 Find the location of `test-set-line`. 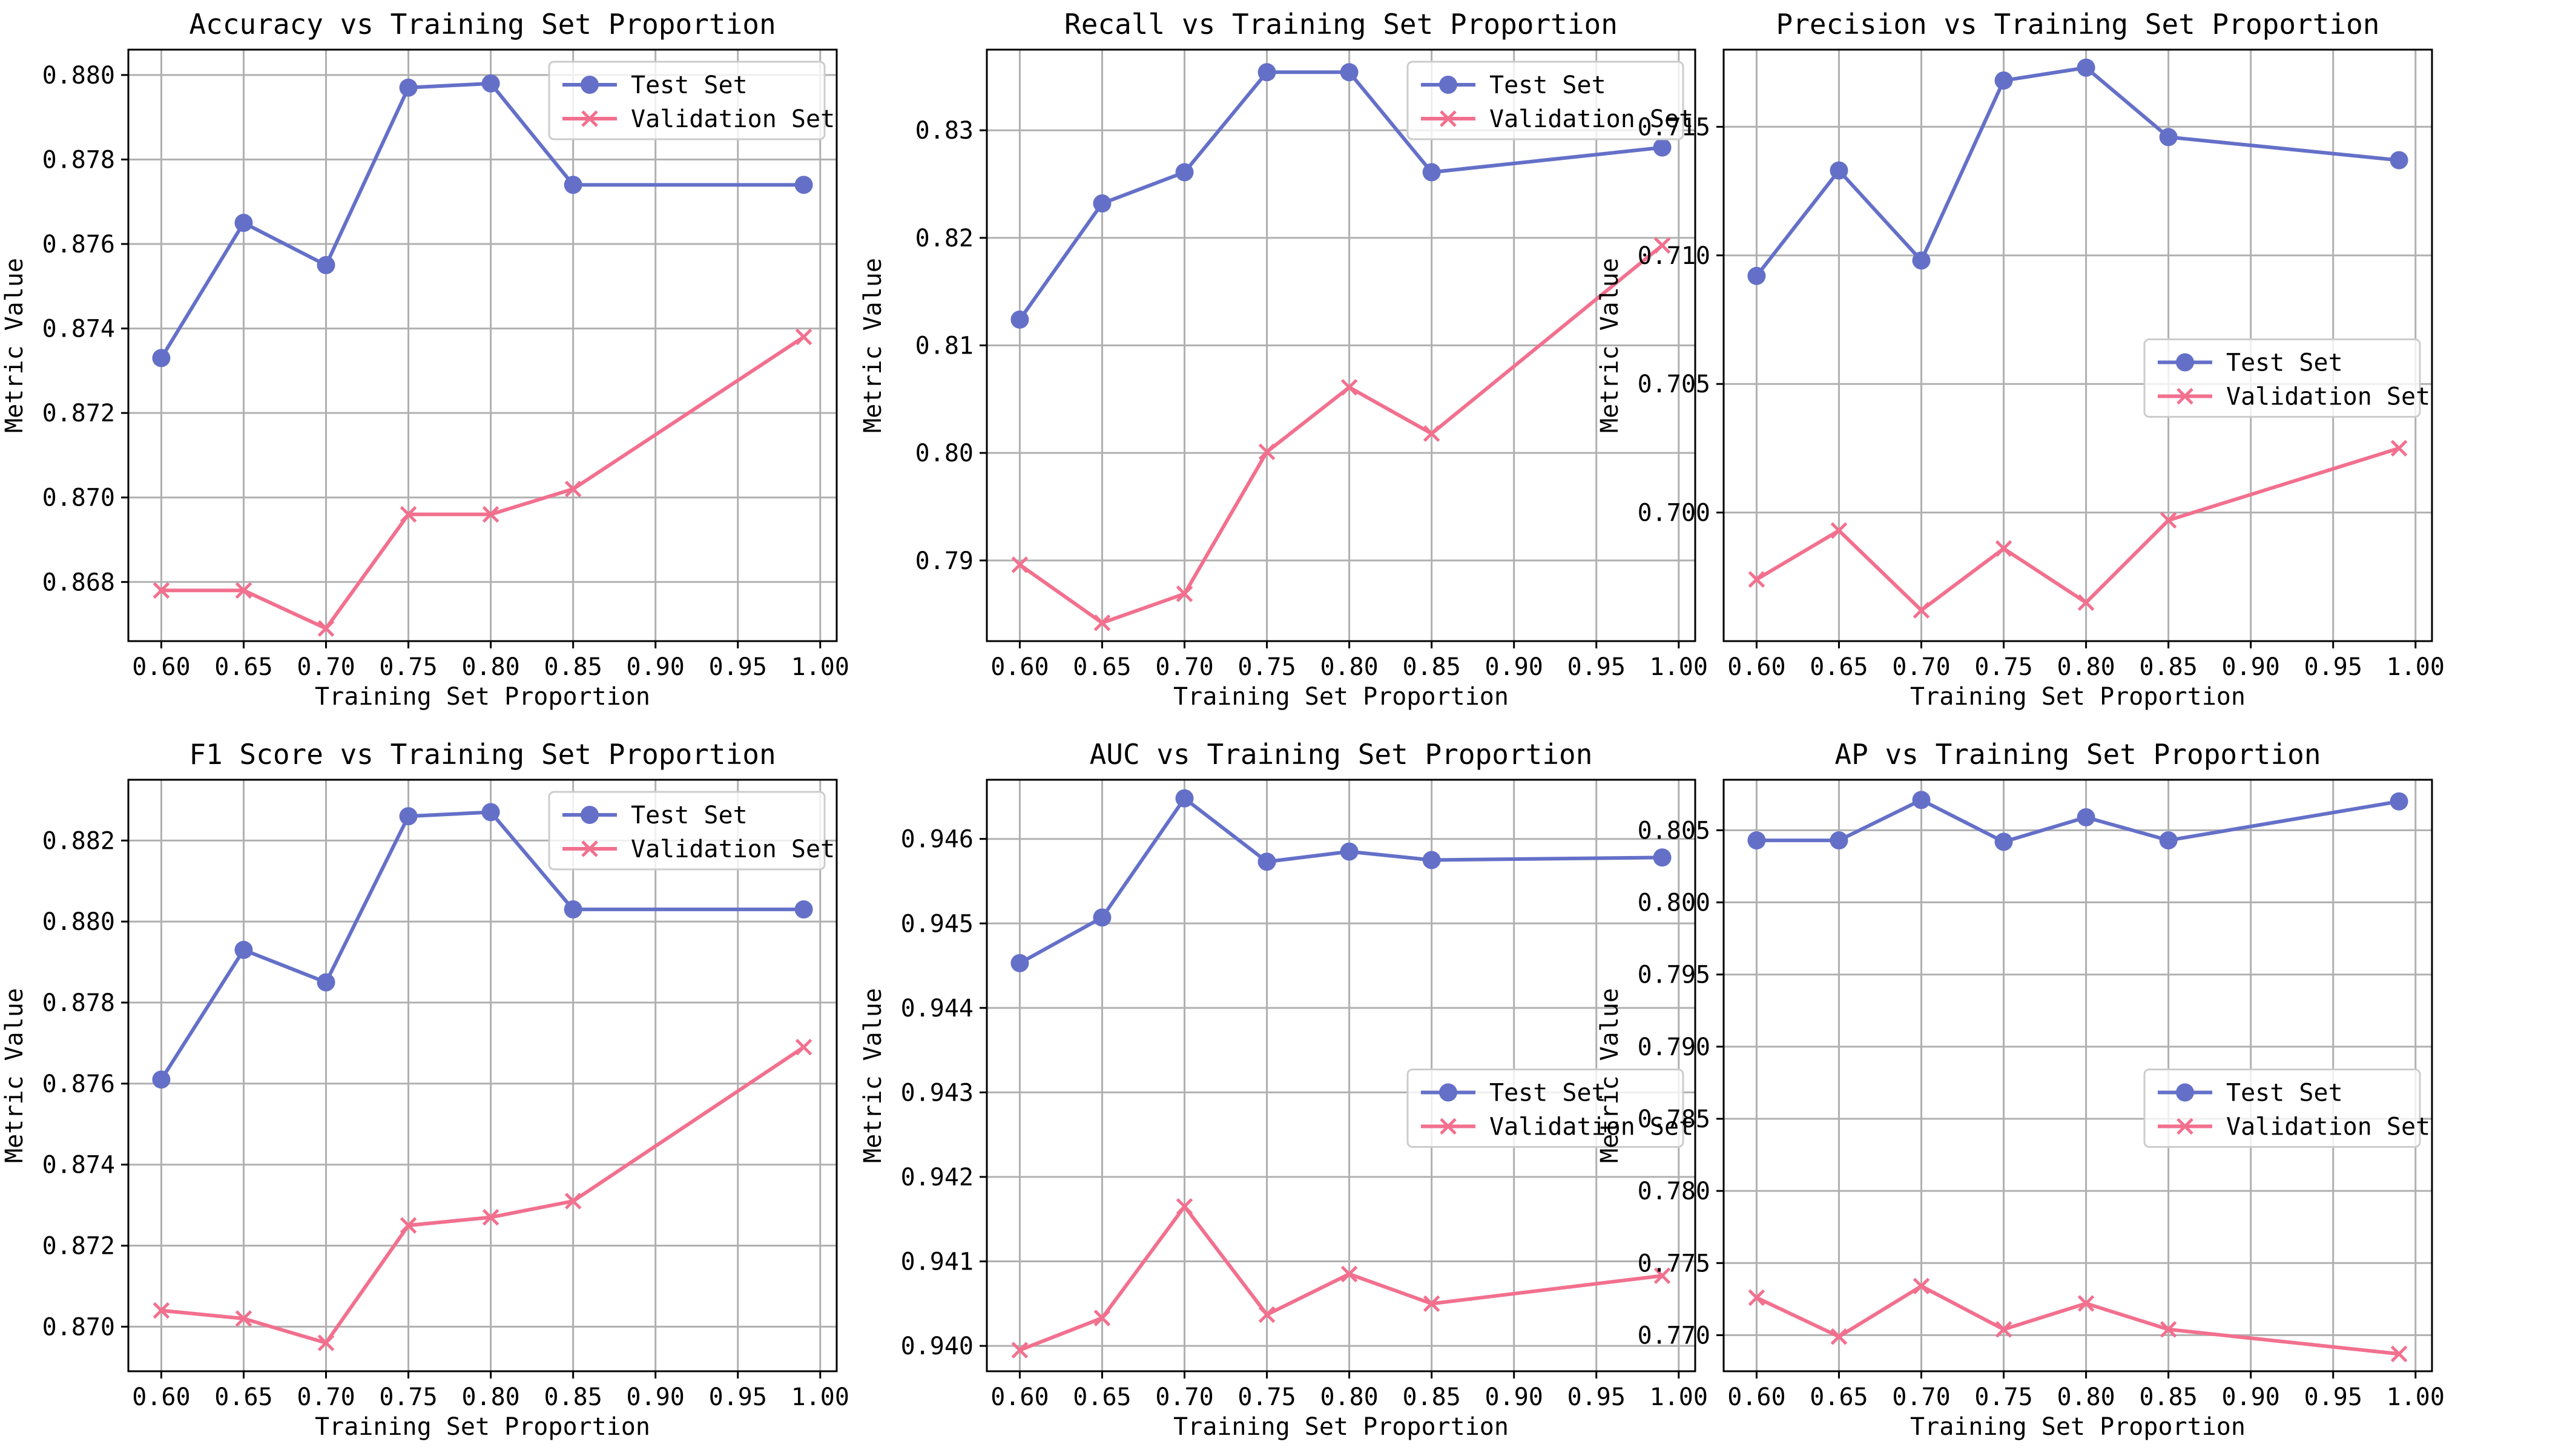

test-set-line is located at coordinates (2077, 171).